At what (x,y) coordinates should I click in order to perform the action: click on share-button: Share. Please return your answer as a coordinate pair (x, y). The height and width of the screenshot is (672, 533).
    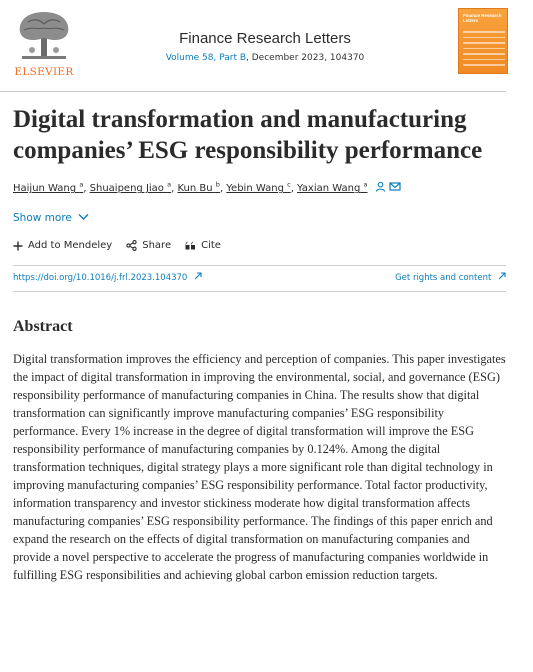
    Looking at the image, I should click on (148, 245).